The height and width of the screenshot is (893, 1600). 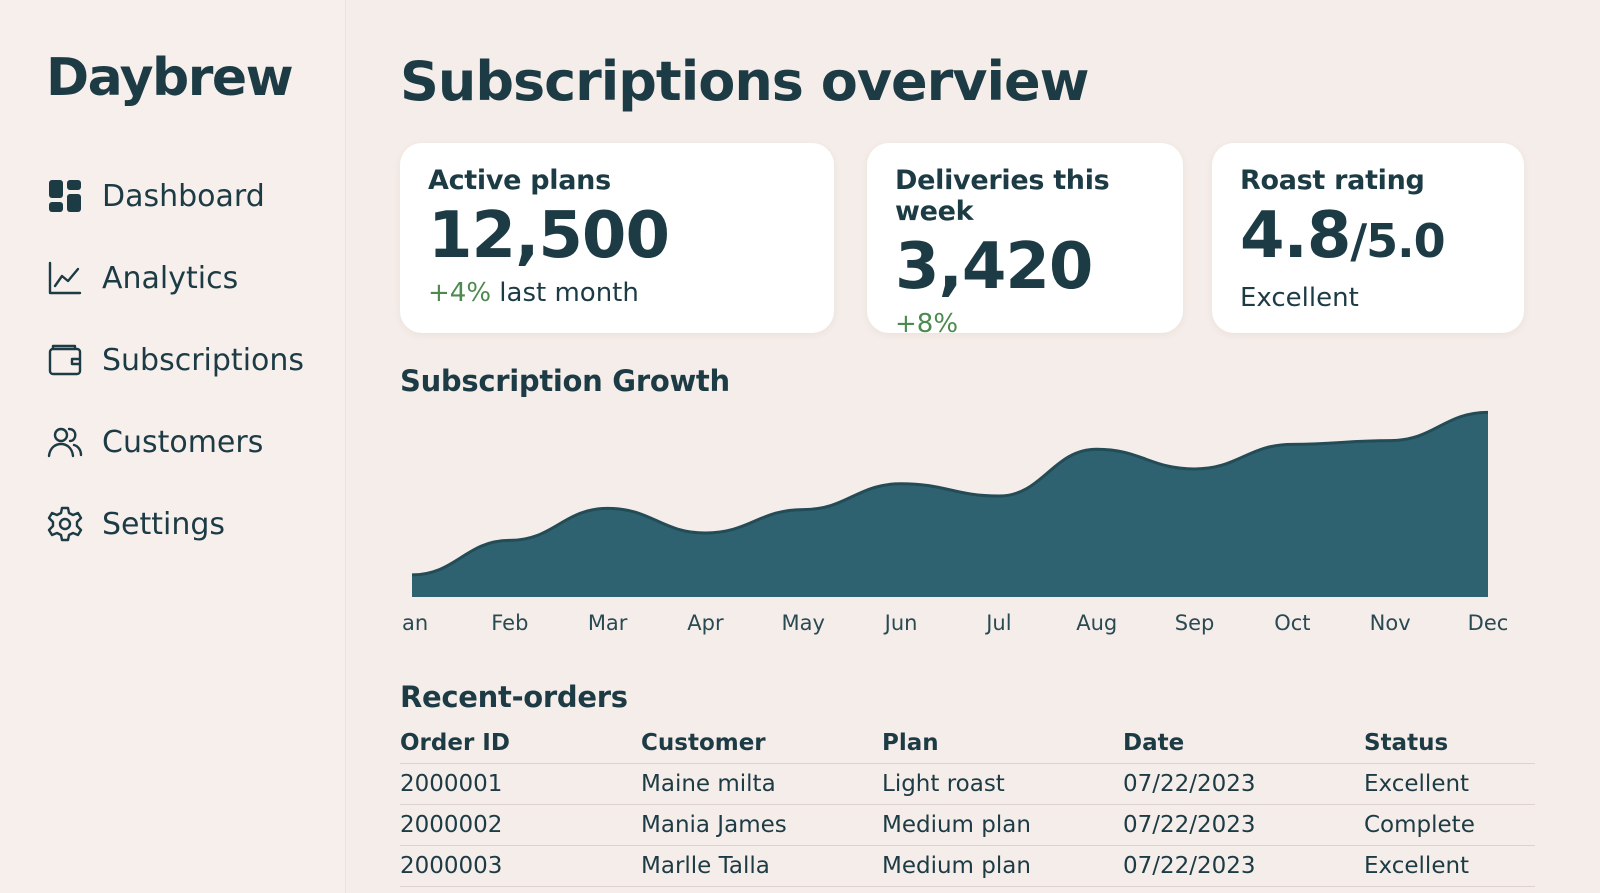 What do you see at coordinates (1295, 236) in the screenshot?
I see `rating-value: 4.8` at bounding box center [1295, 236].